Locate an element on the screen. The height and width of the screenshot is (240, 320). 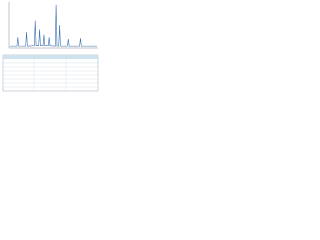
trace is located at coordinates (53, 25).